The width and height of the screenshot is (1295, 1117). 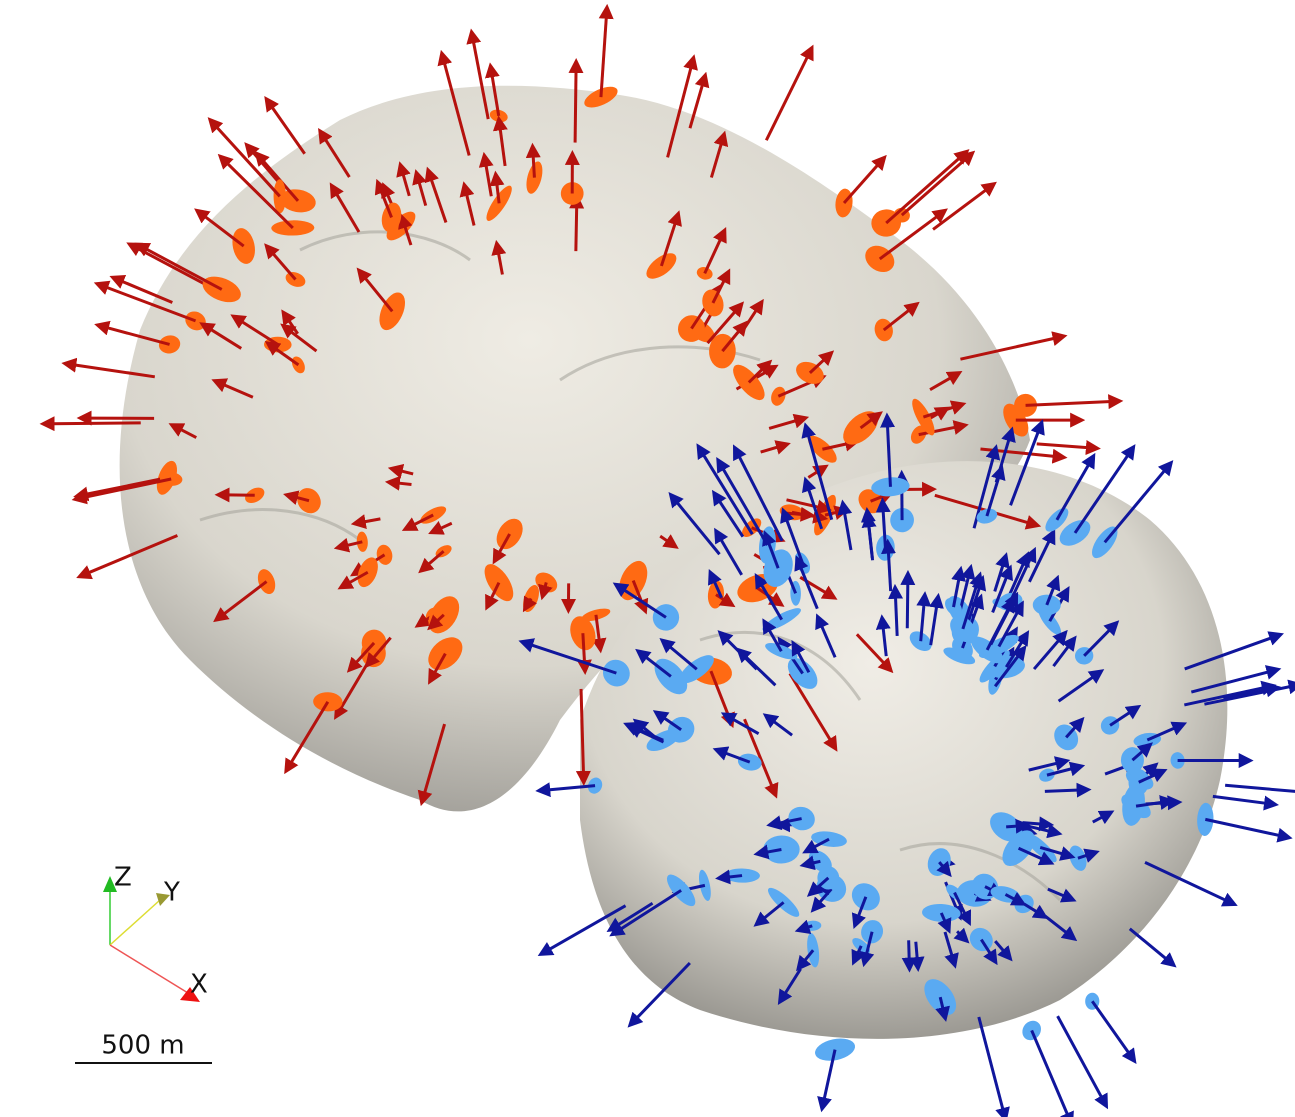 What do you see at coordinates (190, 994) in the screenshot?
I see `x-cone` at bounding box center [190, 994].